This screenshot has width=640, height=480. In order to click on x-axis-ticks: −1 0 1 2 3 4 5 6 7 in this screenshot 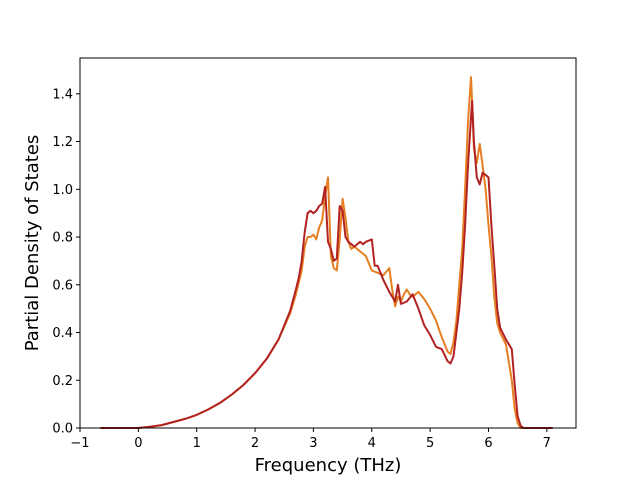, I will do `click(310, 439)`.